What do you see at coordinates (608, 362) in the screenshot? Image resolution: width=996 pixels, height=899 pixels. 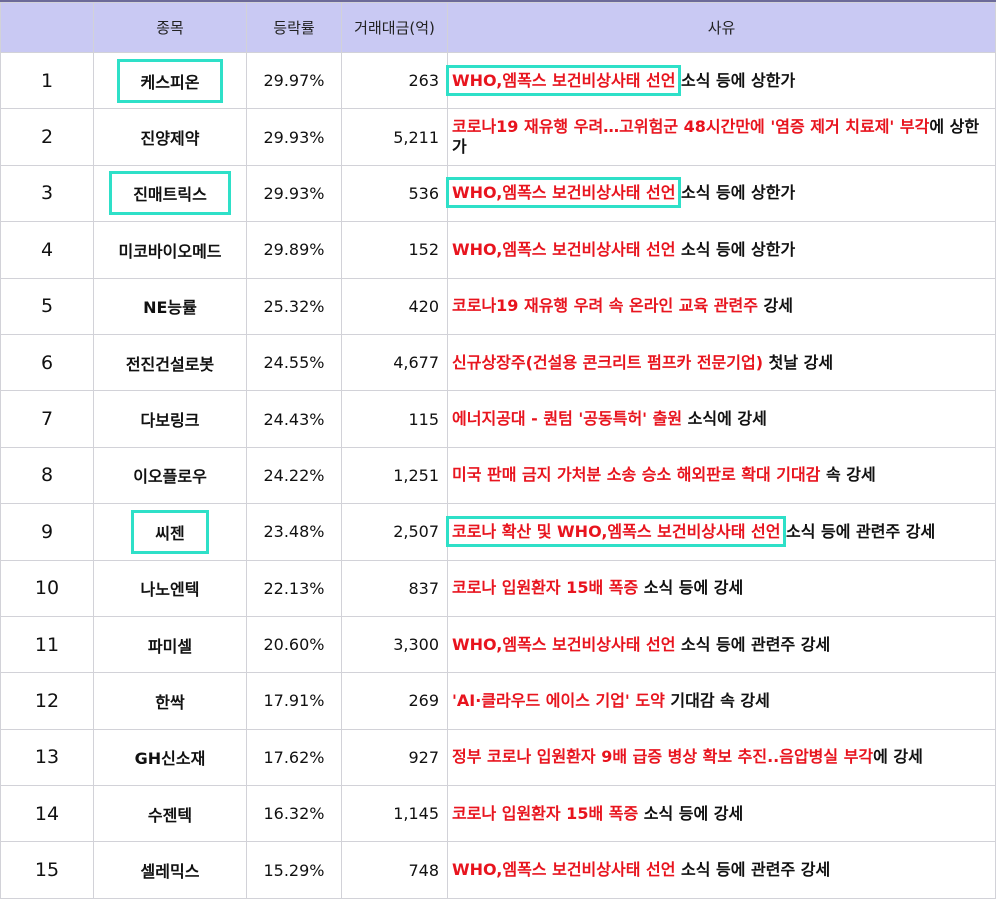 I see `reason-highlight: 신규상장주(건설용 콘크리트 펌프카 전문기업)` at bounding box center [608, 362].